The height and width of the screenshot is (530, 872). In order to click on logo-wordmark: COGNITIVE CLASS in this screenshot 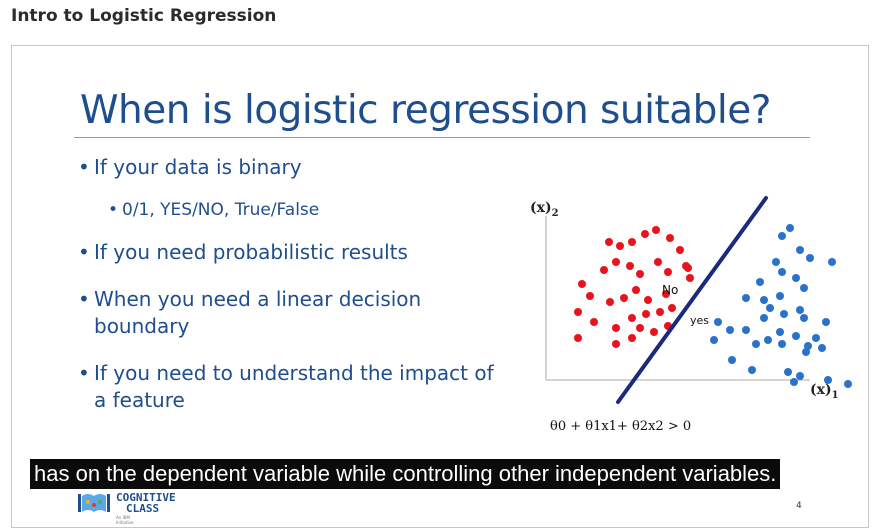, I will do `click(146, 503)`.